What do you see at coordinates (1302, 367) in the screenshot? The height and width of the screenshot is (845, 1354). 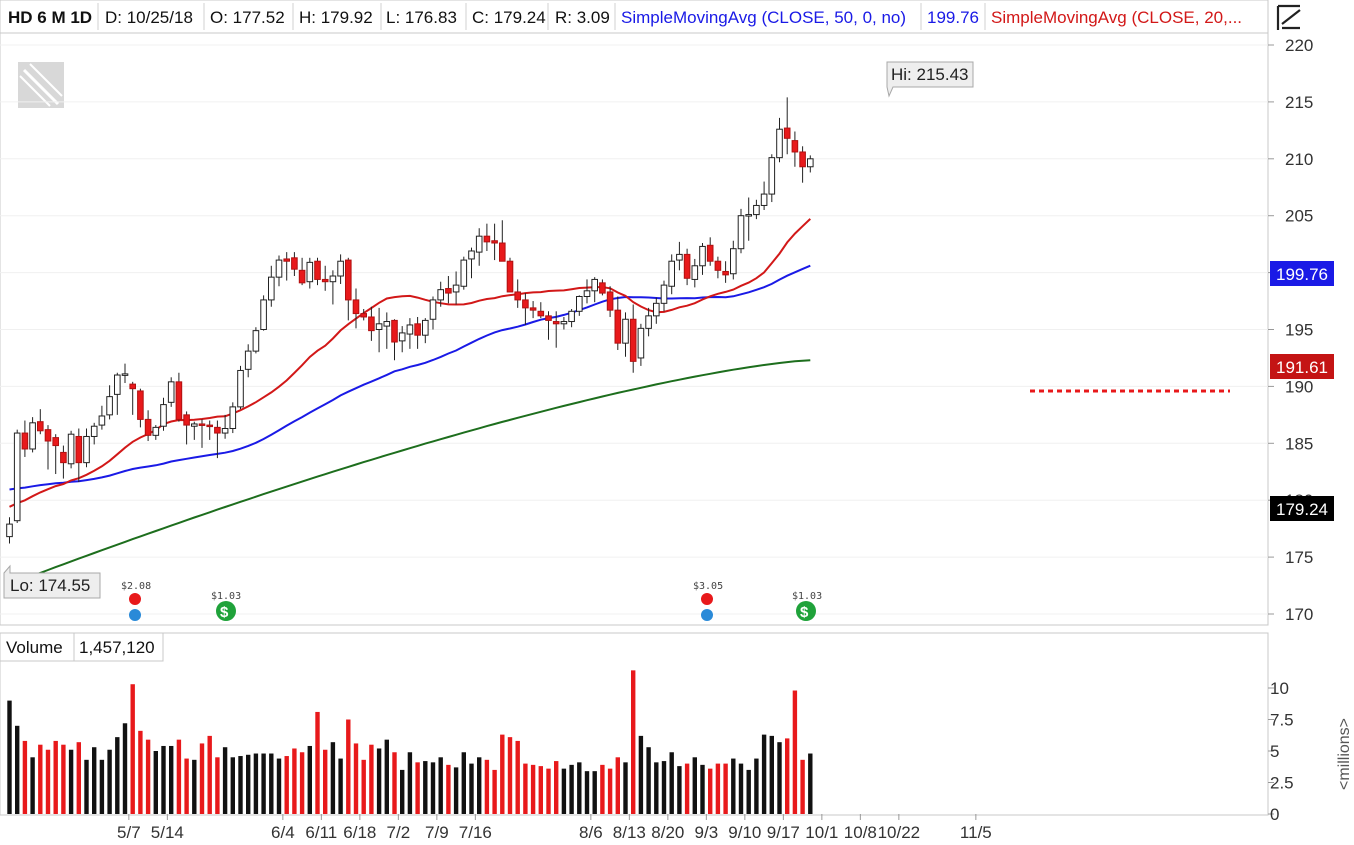 I see `sma20-tag-text: 191.61` at bounding box center [1302, 367].